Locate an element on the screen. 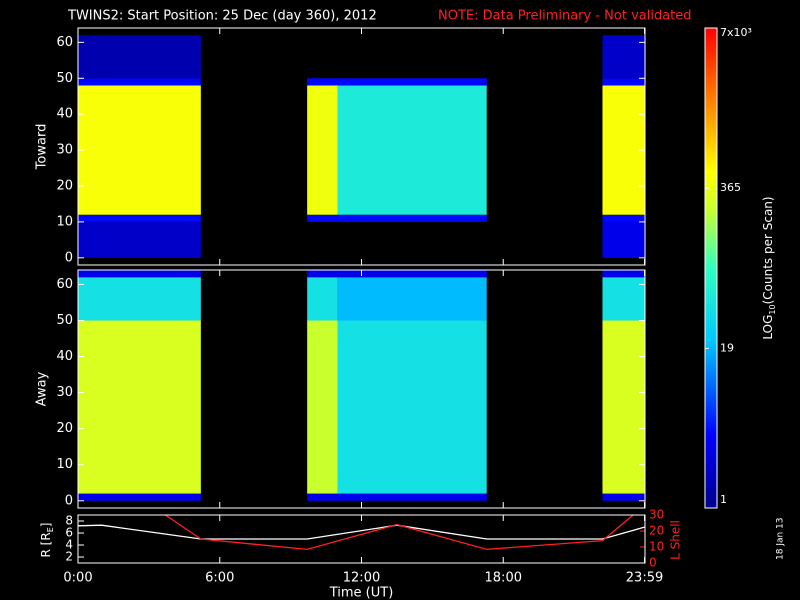  colorbar-tick-label: 1 is located at coordinates (723, 499).